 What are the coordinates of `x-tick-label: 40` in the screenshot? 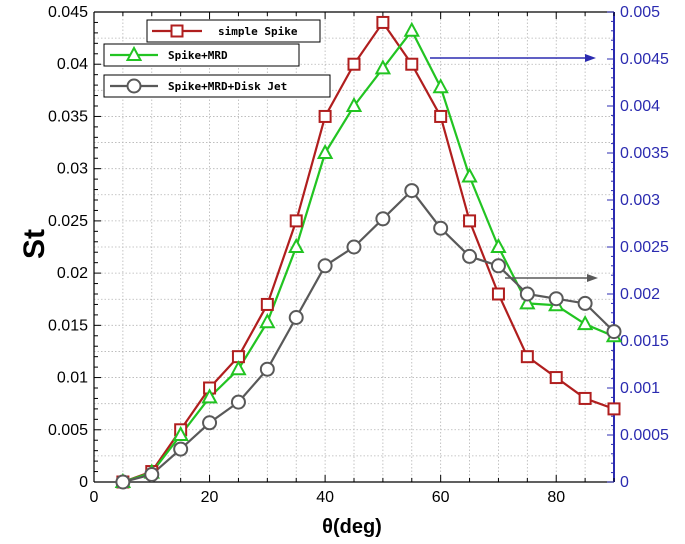 It's located at (325, 497).